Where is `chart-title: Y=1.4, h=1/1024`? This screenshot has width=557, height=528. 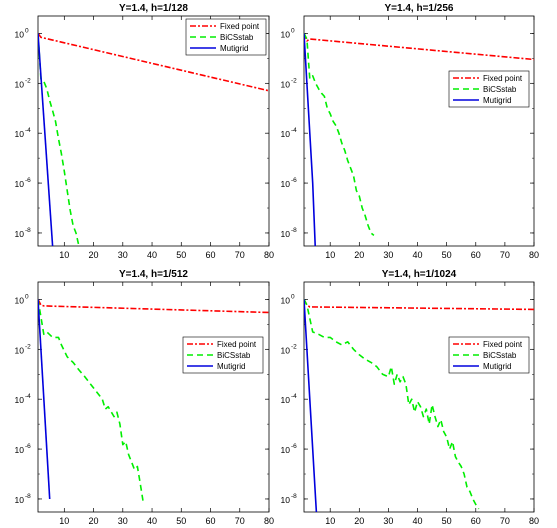
chart-title: Y=1.4, h=1/1024 is located at coordinates (419, 274).